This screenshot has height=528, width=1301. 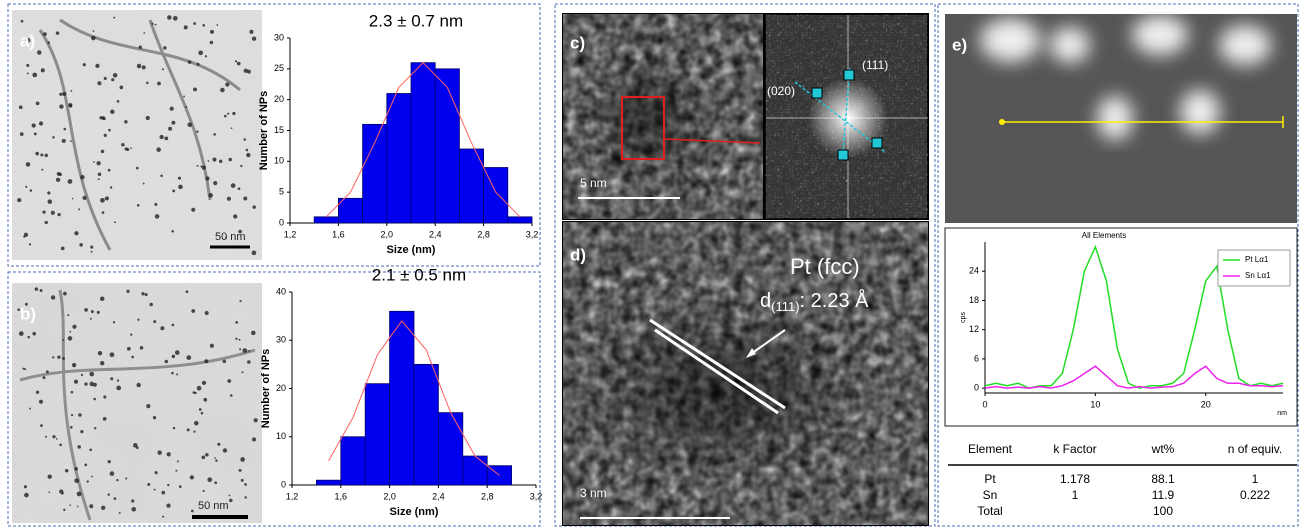 I want to click on x-tick-label: 1,6, so click(x=338, y=234).